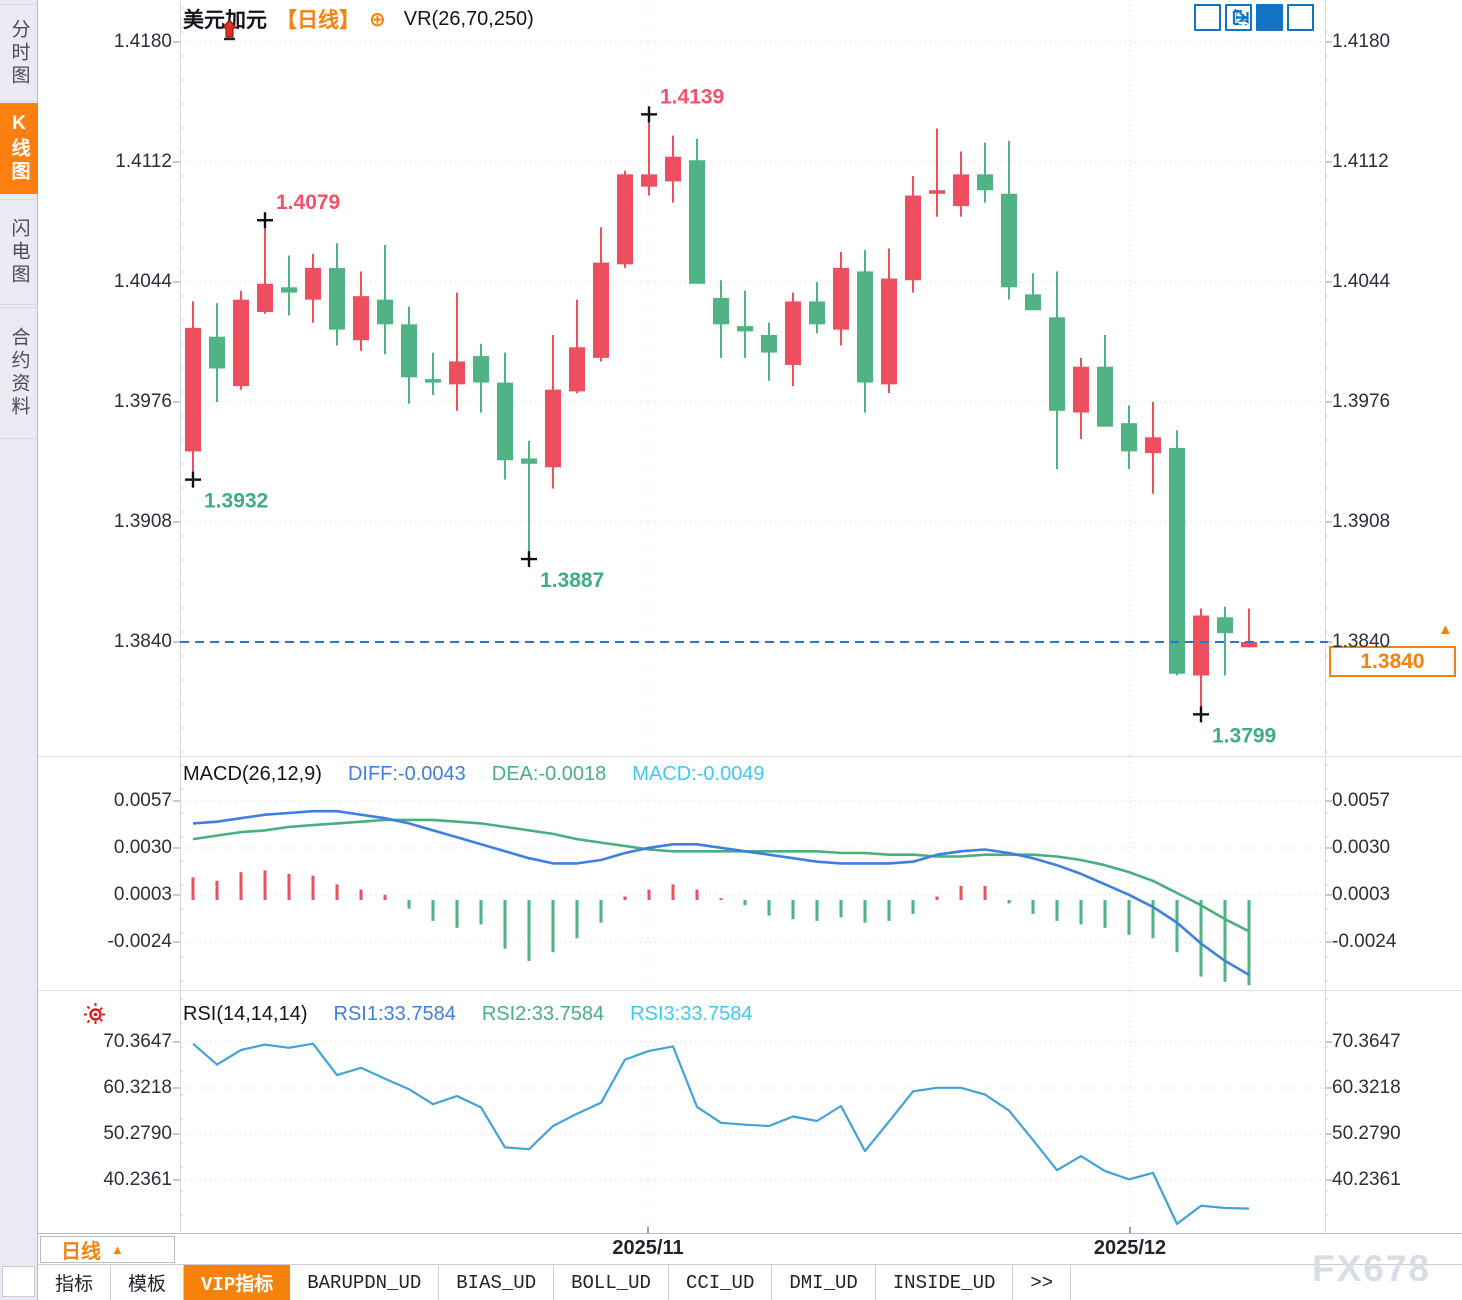  What do you see at coordinates (394, 1014) in the screenshot?
I see `rsi1-readout: RSI1:33.7584` at bounding box center [394, 1014].